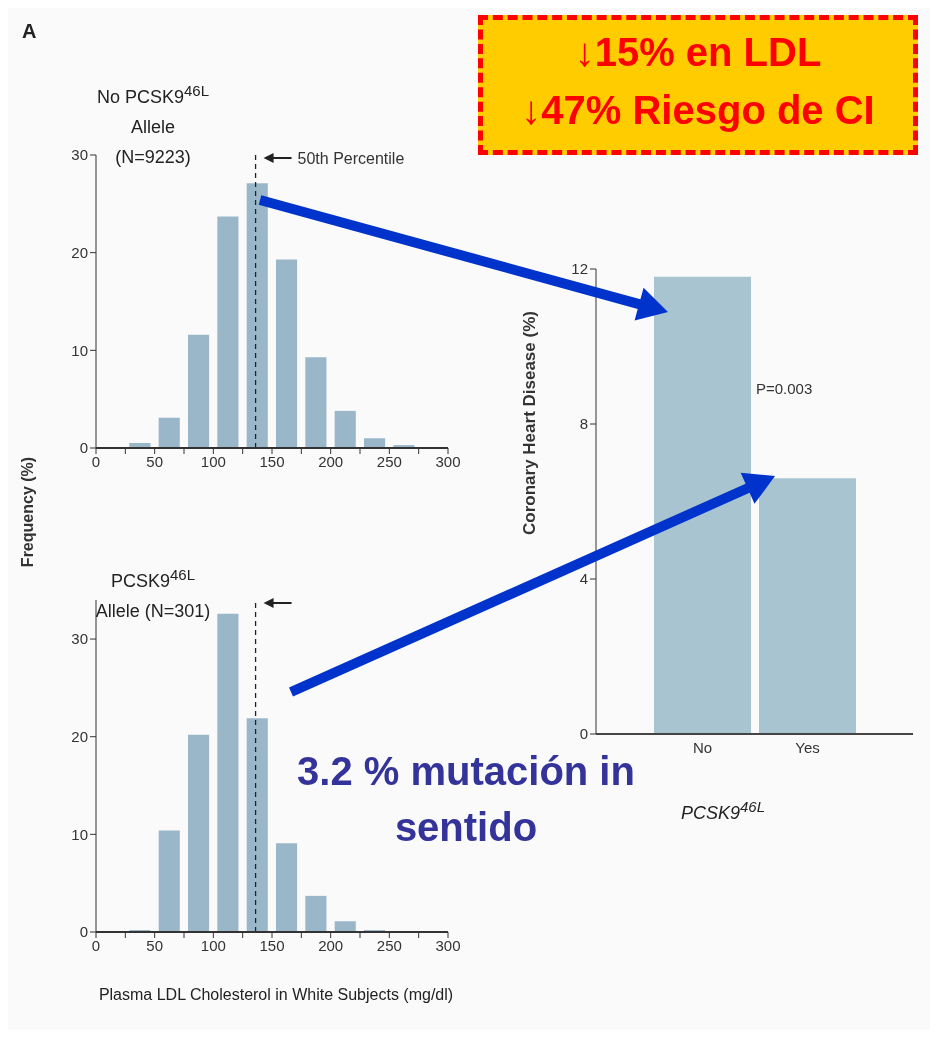 This screenshot has height=1038, width=938. What do you see at coordinates (702, 747) in the screenshot?
I see `x-tick-label: No` at bounding box center [702, 747].